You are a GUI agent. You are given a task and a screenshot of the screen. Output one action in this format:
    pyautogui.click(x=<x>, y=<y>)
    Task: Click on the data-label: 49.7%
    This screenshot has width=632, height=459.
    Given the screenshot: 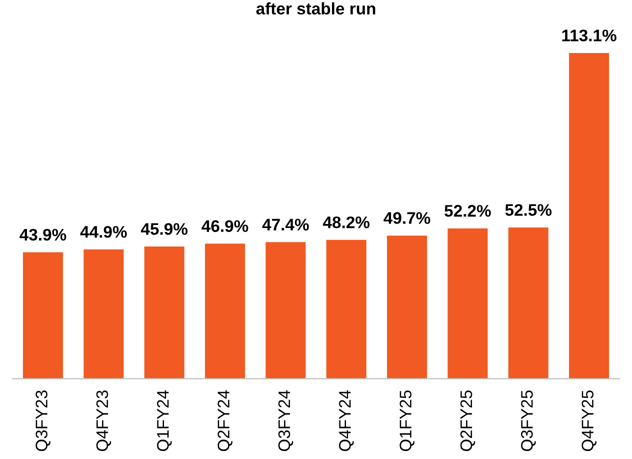 What is the action you would take?
    pyautogui.click(x=407, y=218)
    